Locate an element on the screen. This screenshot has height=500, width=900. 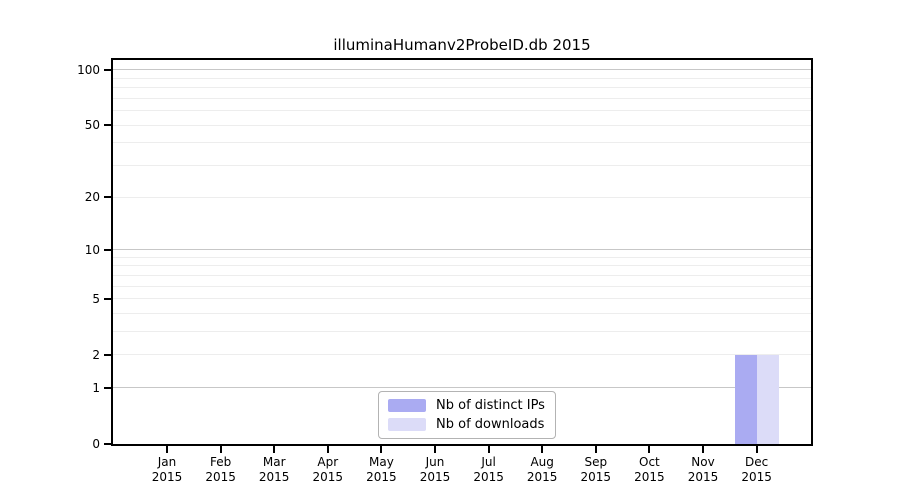
y-tick-label-100: 100 is located at coordinates (88, 69).